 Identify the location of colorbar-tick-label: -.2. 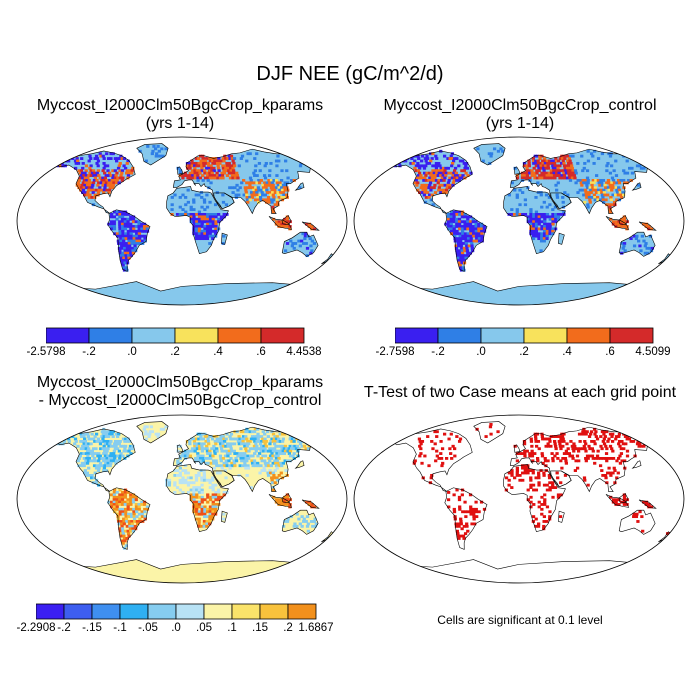
(438, 352).